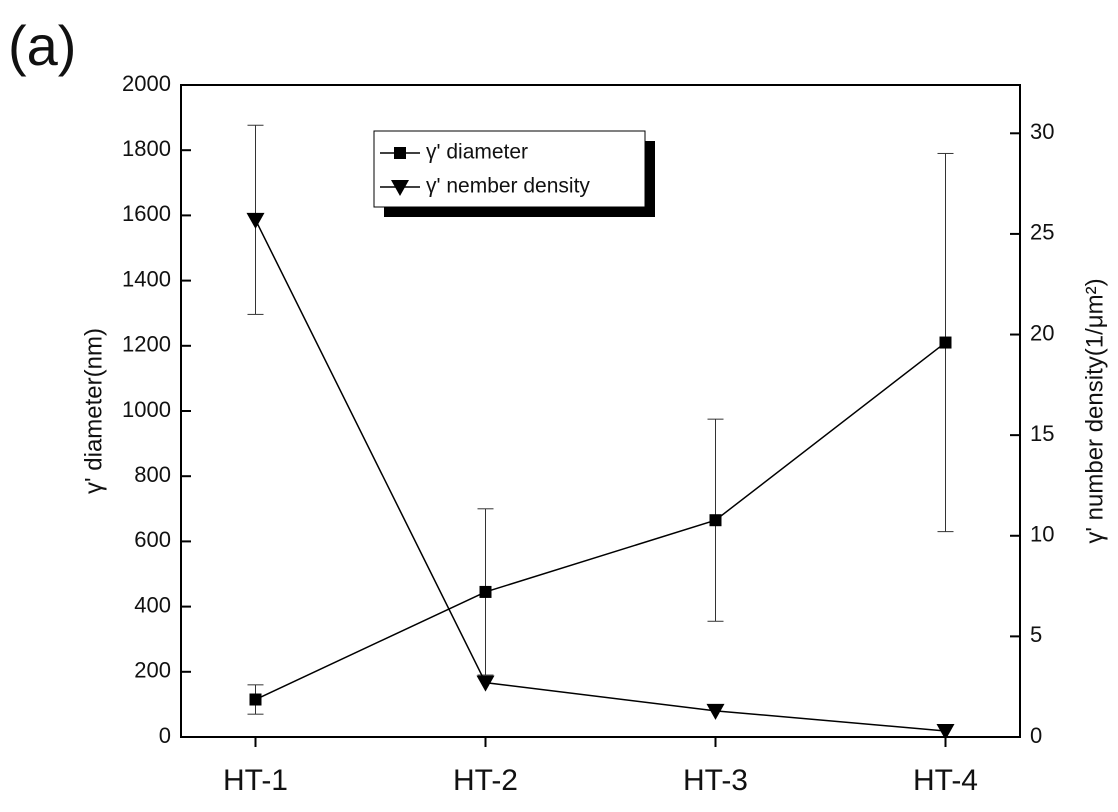 The width and height of the screenshot is (1118, 812). What do you see at coordinates (509, 169) in the screenshot?
I see `legend-box` at bounding box center [509, 169].